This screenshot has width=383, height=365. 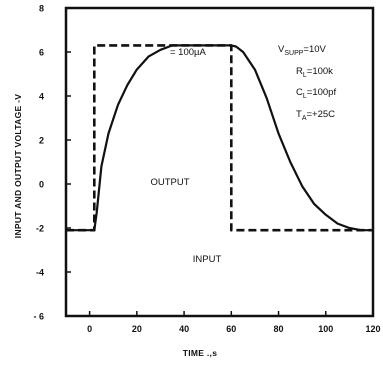 I want to click on y-tick-label: - 6, so click(x=38, y=317).